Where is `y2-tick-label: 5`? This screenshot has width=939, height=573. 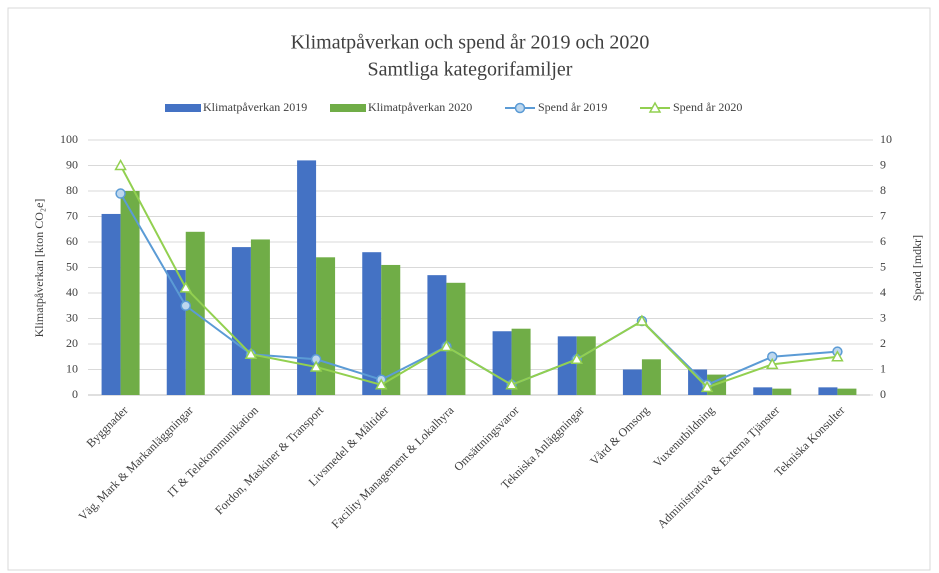 y2-tick-label: 5 is located at coordinates (883, 266).